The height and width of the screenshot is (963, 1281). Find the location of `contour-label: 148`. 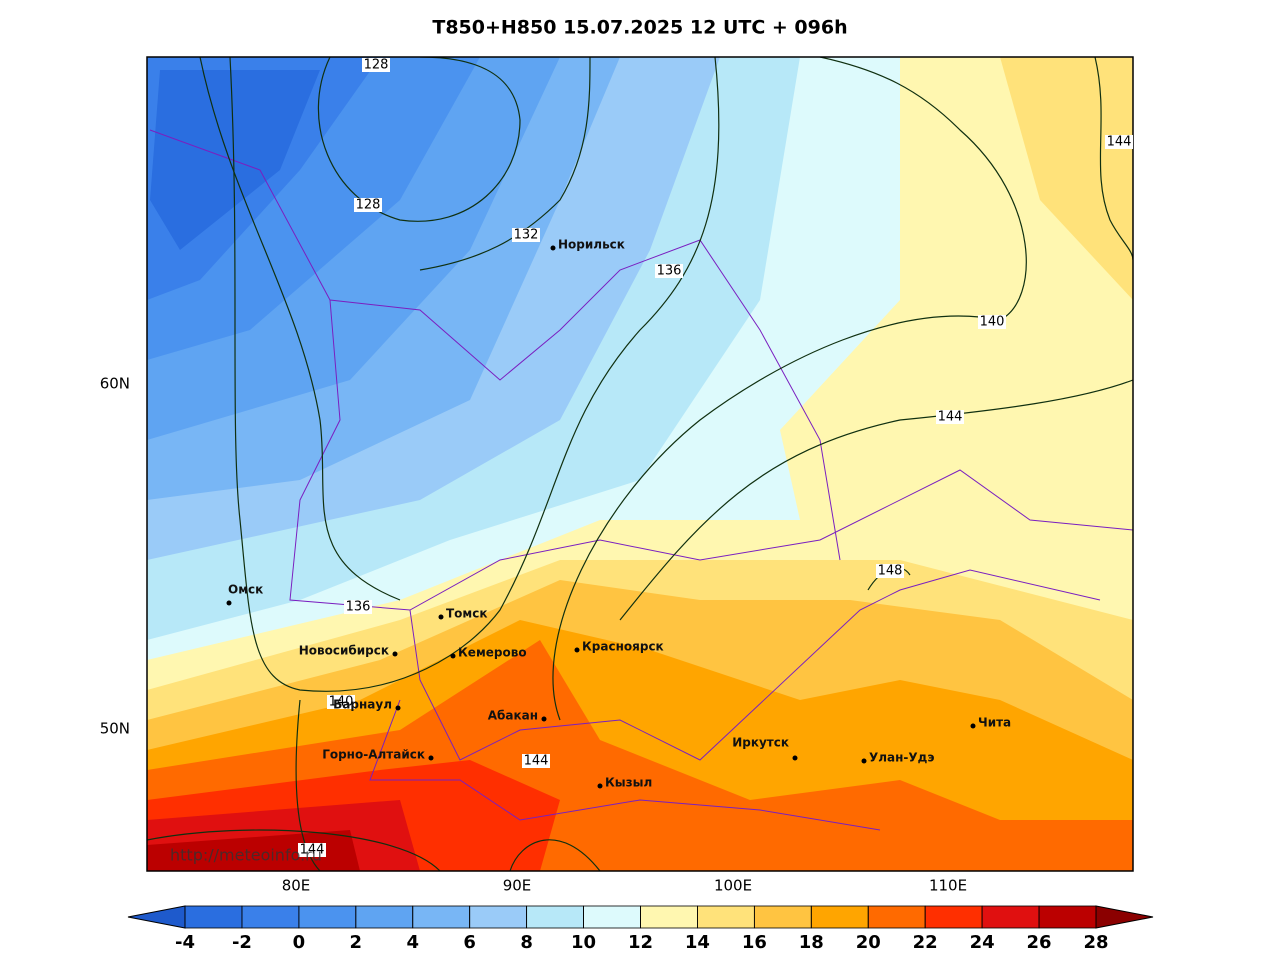

contour-label: 148 is located at coordinates (890, 571).